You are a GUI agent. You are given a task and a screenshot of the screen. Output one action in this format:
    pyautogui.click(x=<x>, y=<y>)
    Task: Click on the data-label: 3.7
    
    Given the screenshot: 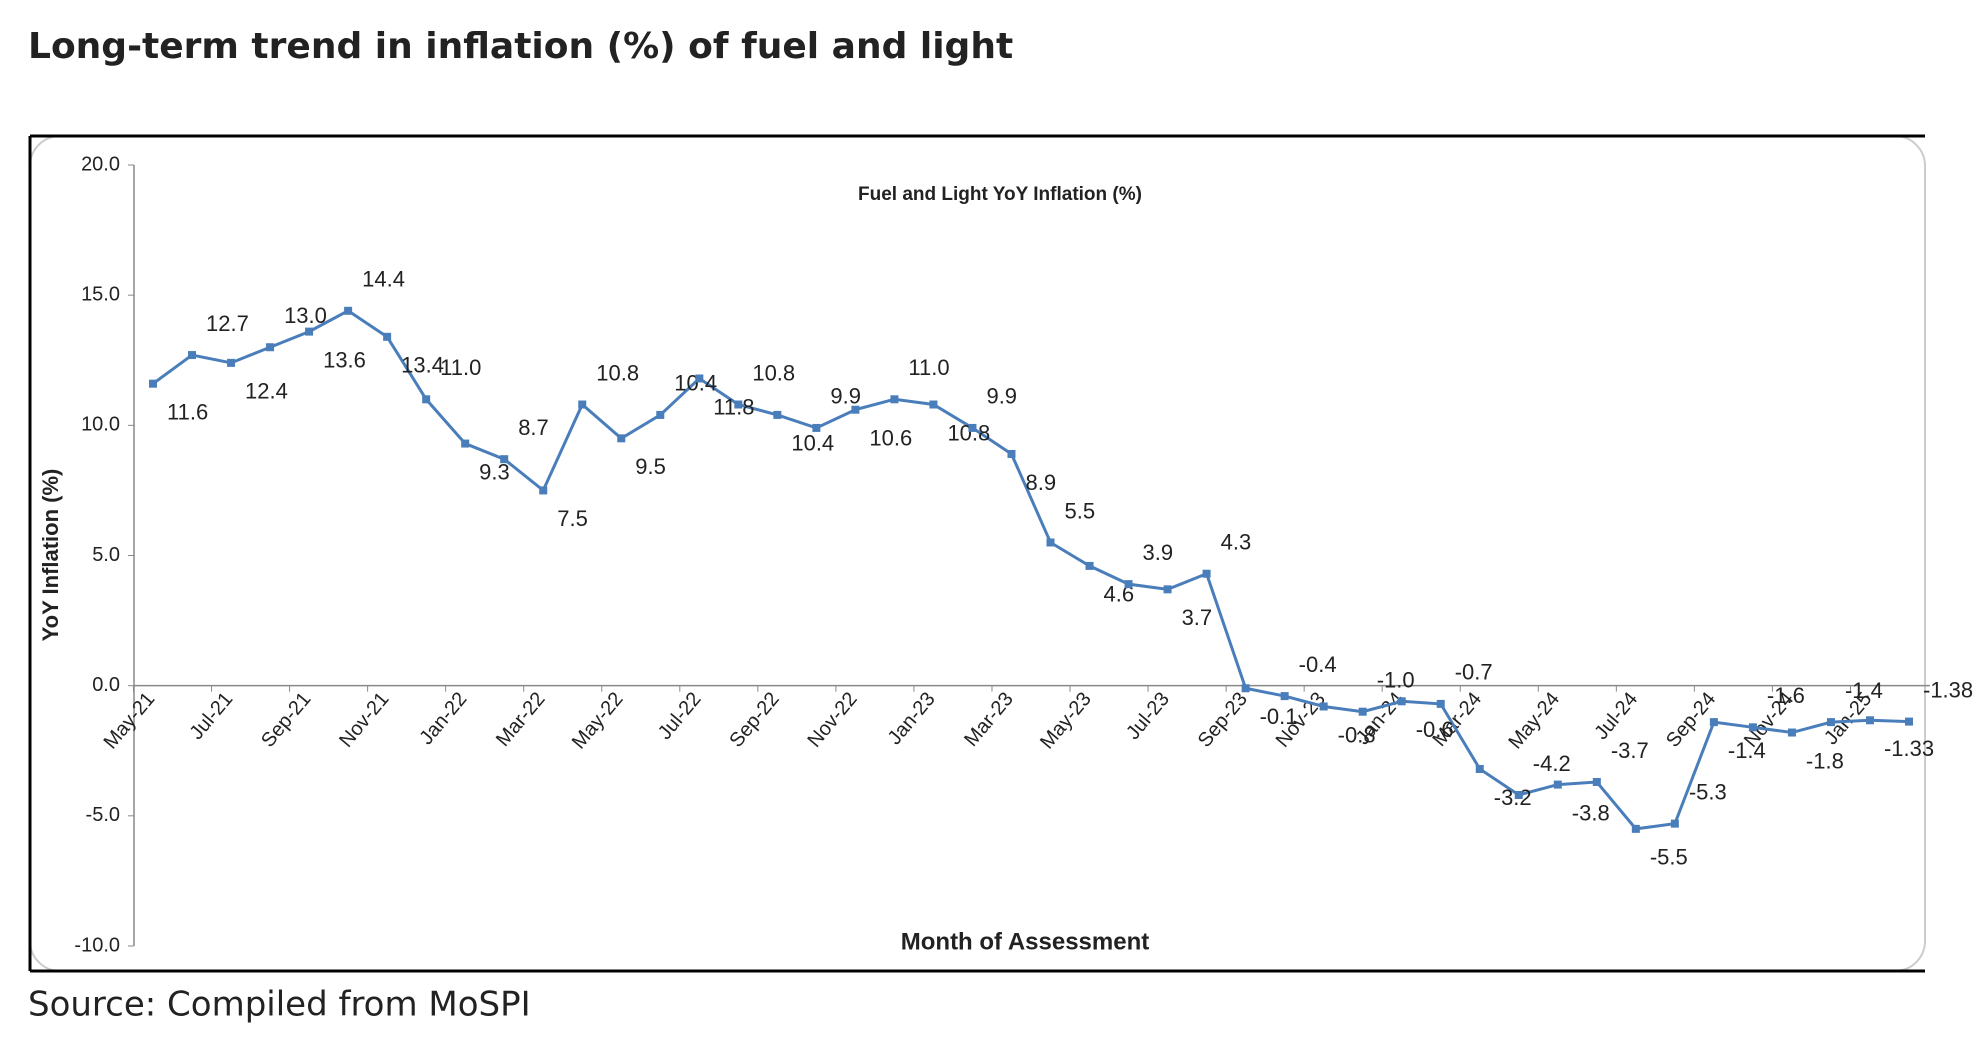 What is the action you would take?
    pyautogui.click(x=1197, y=617)
    